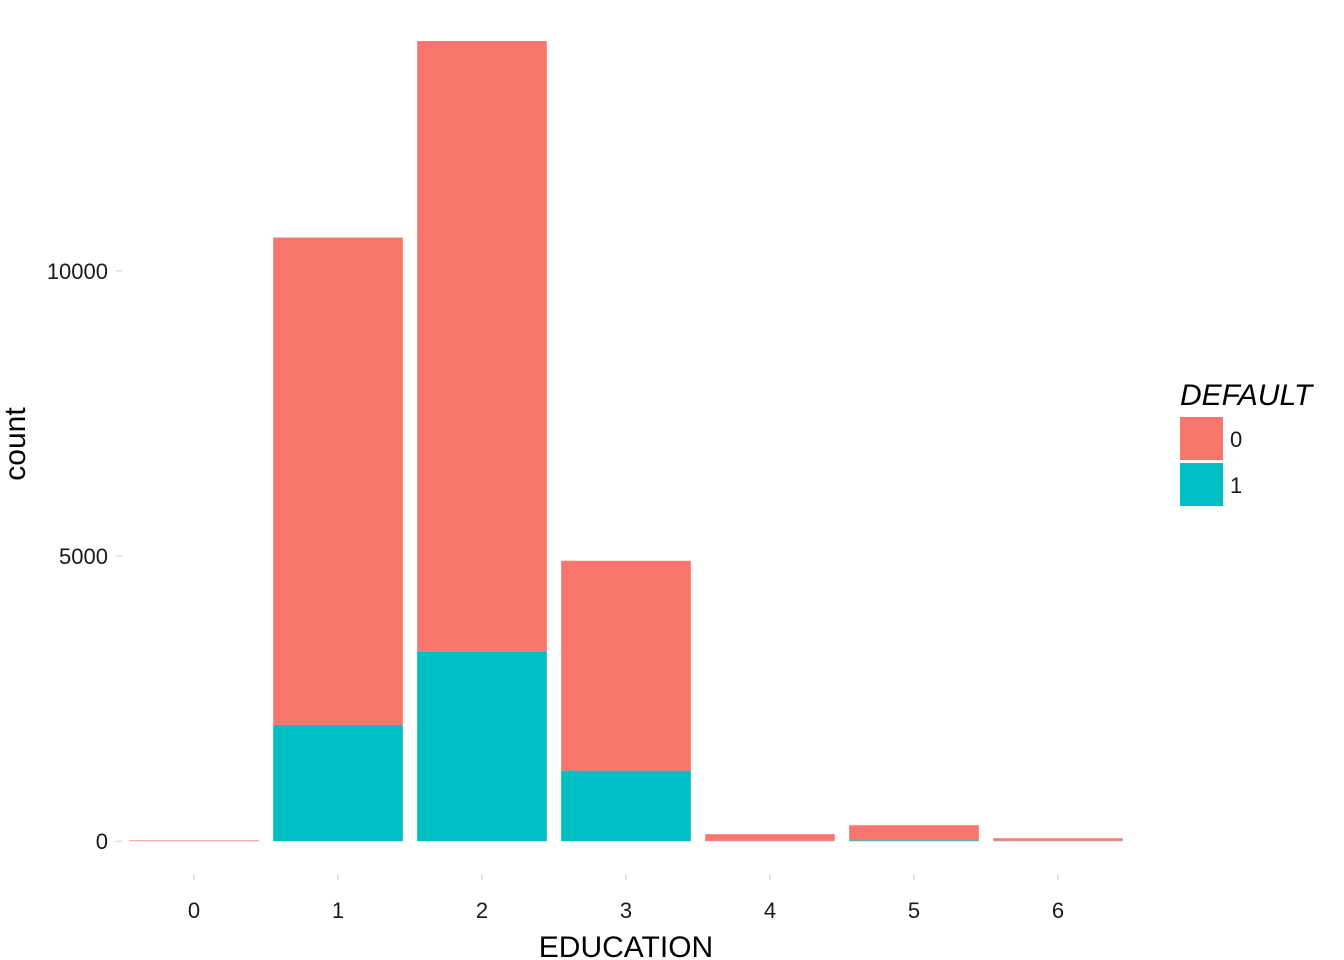  I want to click on x-axis: 0 1 2 3 4 5 6, so click(626, 898).